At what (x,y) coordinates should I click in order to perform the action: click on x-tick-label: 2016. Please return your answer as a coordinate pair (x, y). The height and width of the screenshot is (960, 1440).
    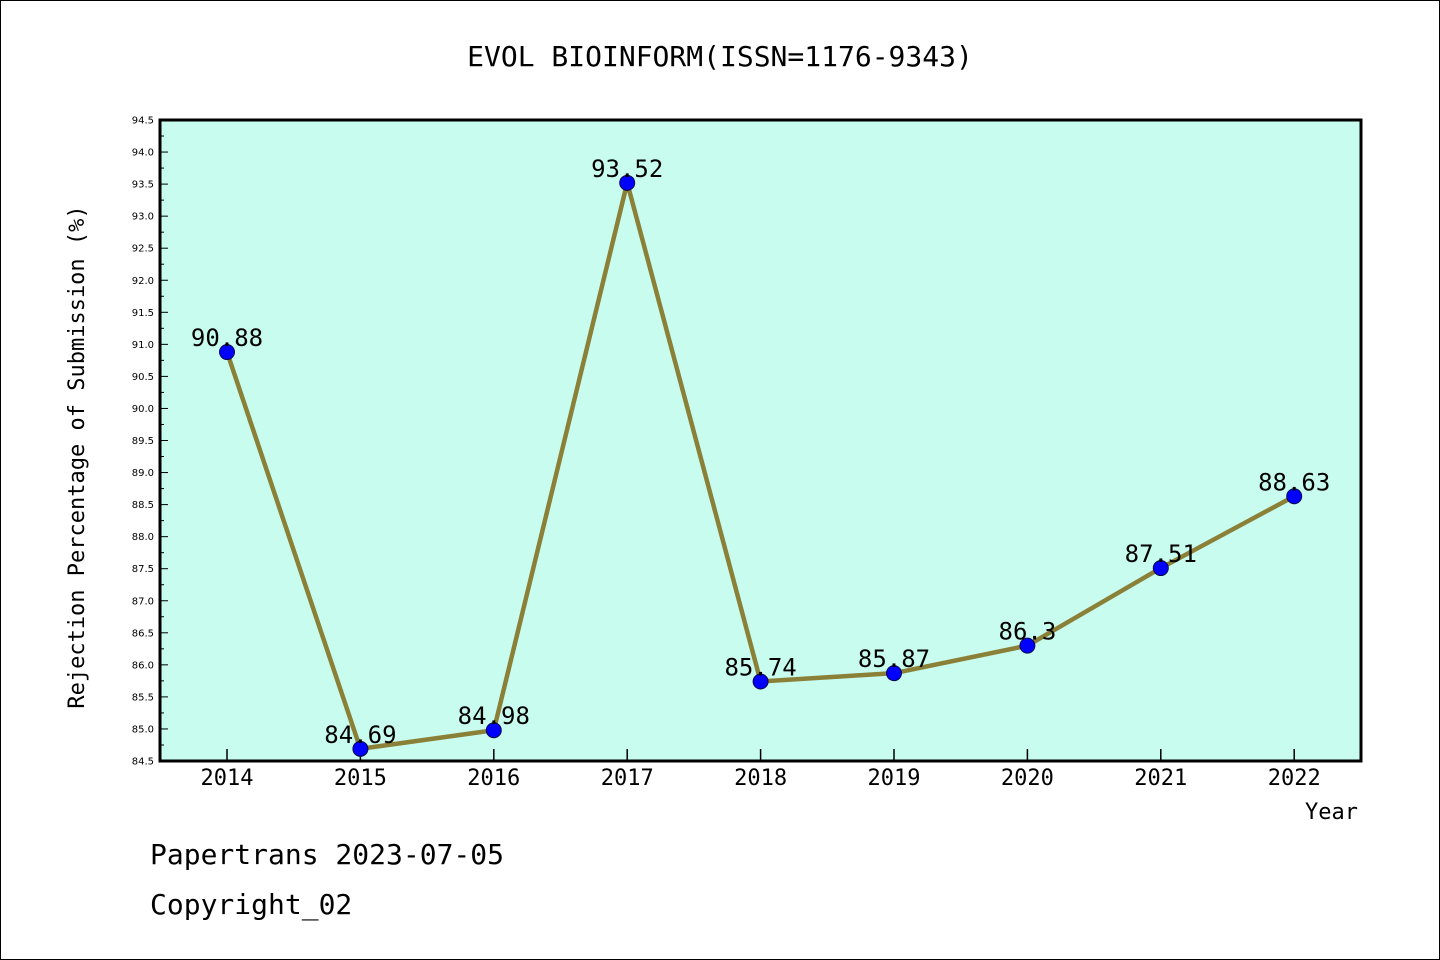
    Looking at the image, I should click on (493, 778).